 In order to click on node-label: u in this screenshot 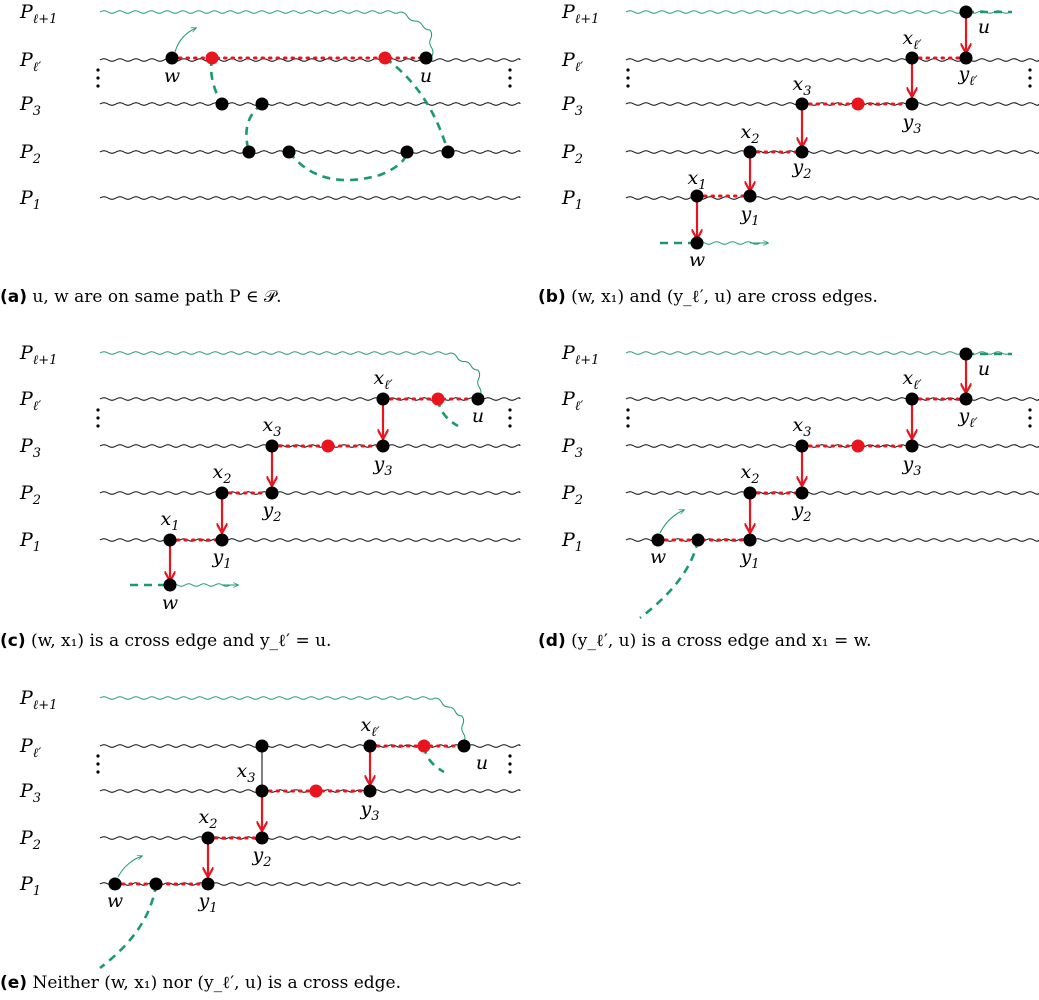, I will do `click(984, 27)`.